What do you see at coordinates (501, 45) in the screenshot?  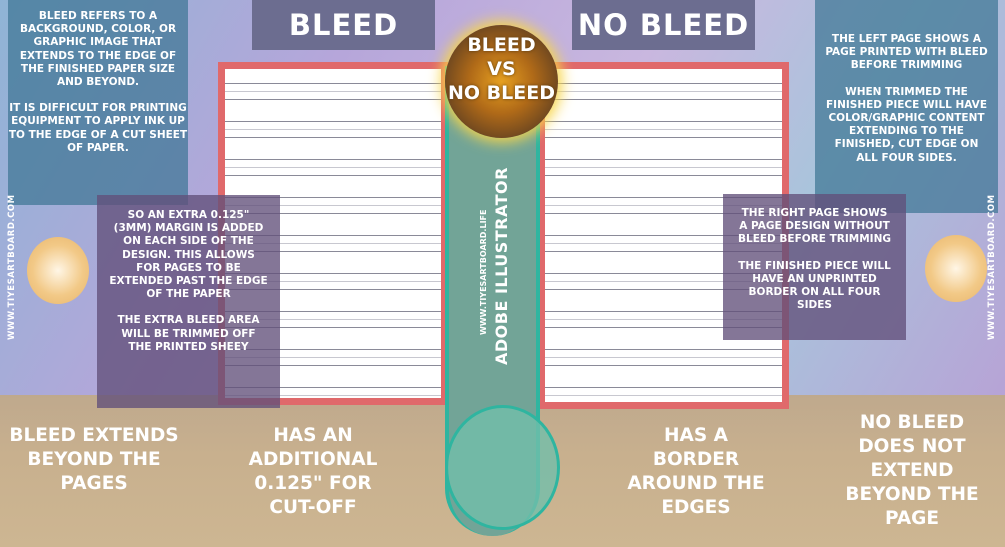 I see `badge-line: BLEED` at bounding box center [501, 45].